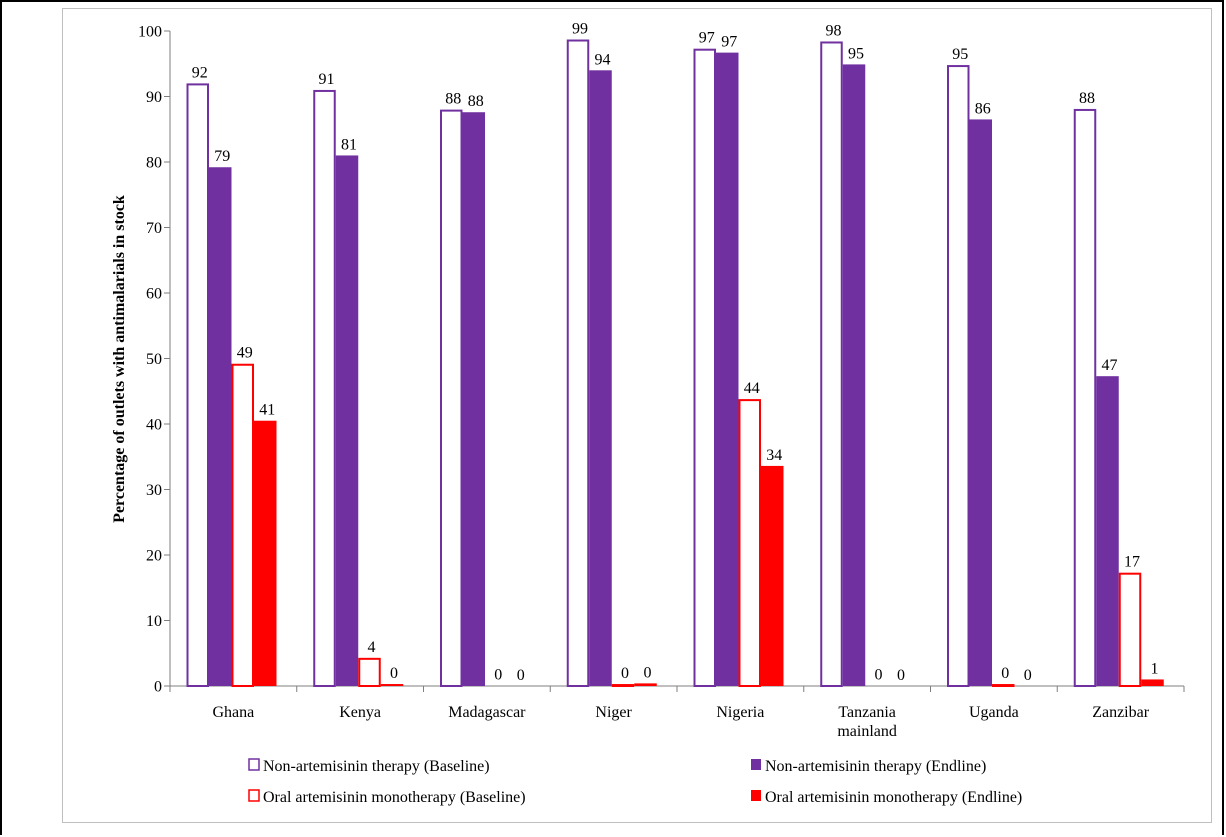  What do you see at coordinates (774, 455) in the screenshot?
I see `bar-value-label: 34` at bounding box center [774, 455].